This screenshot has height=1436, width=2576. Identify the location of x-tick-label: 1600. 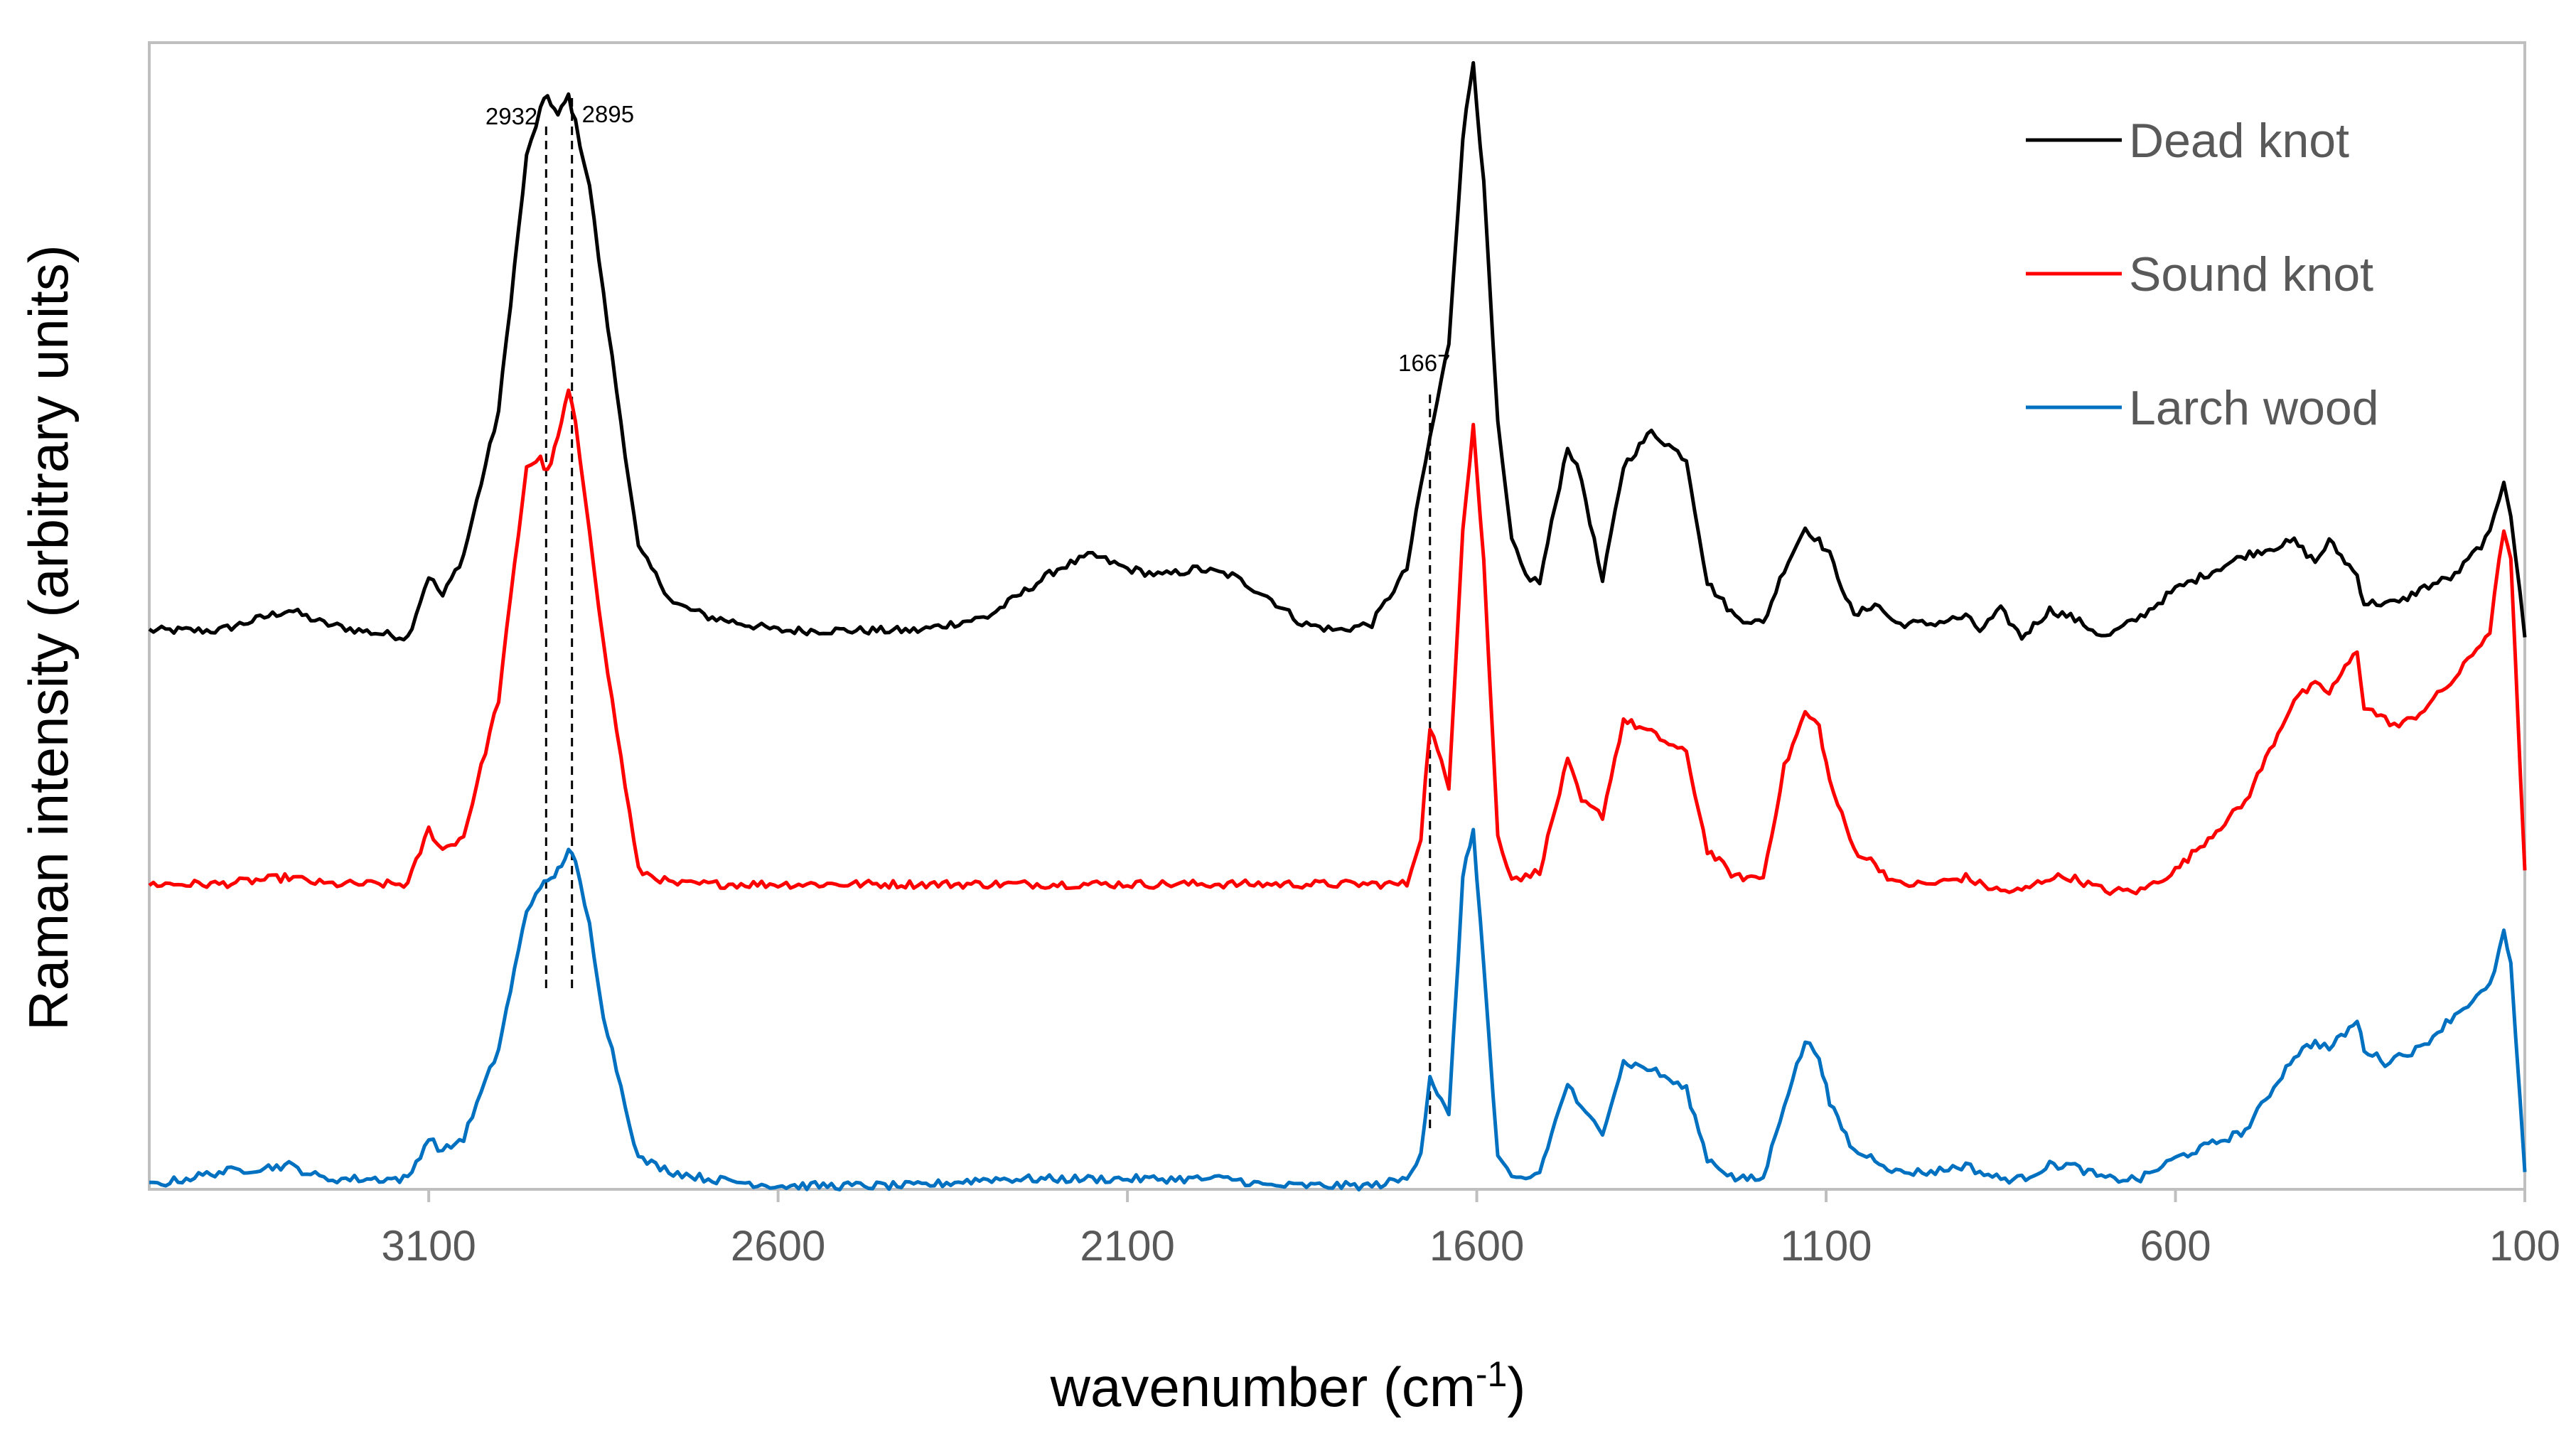
(1476, 1246).